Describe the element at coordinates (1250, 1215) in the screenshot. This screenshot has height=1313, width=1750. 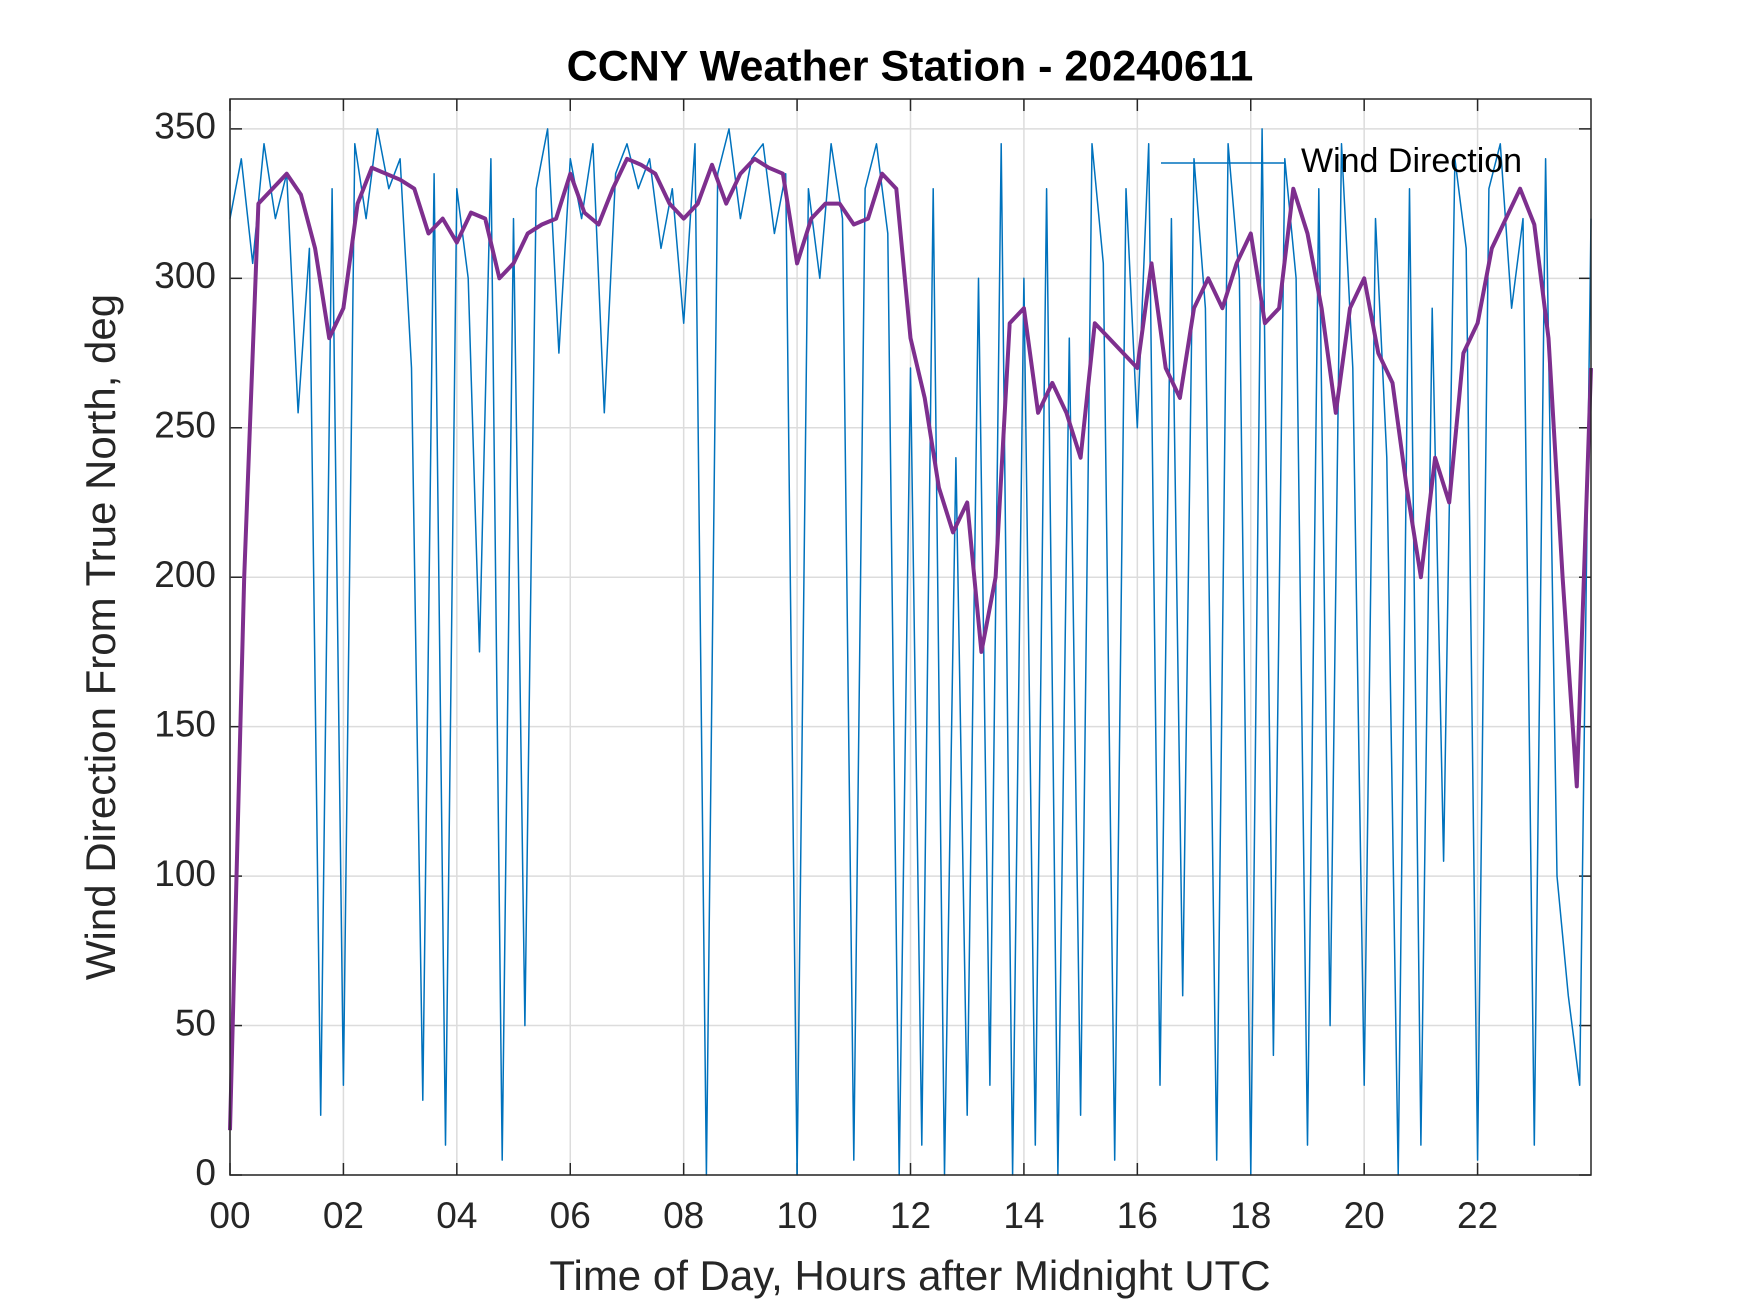
I see `x-tick-label: 18` at that location.